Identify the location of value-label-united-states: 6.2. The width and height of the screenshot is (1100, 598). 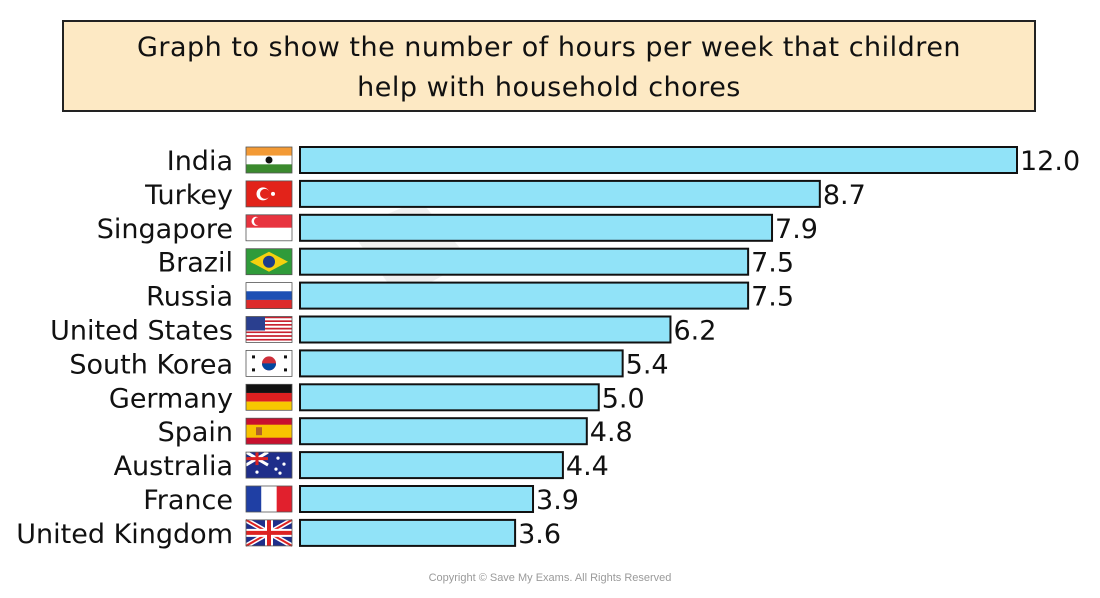
(694, 331).